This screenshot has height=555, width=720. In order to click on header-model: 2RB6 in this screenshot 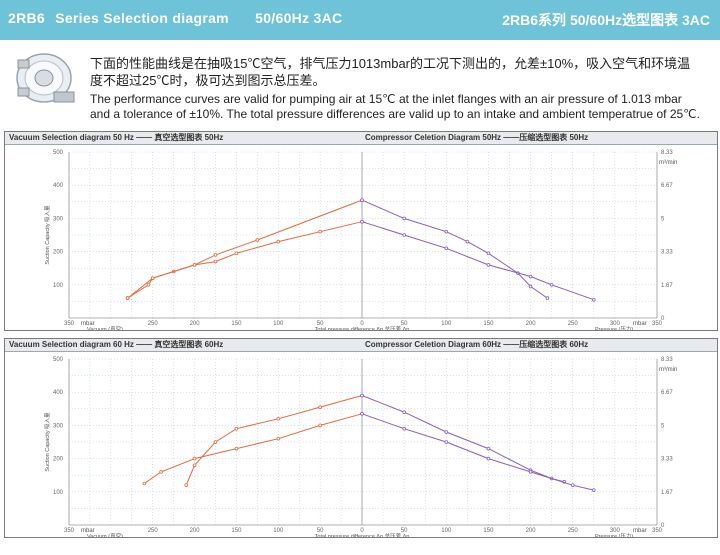, I will do `click(26, 18)`.